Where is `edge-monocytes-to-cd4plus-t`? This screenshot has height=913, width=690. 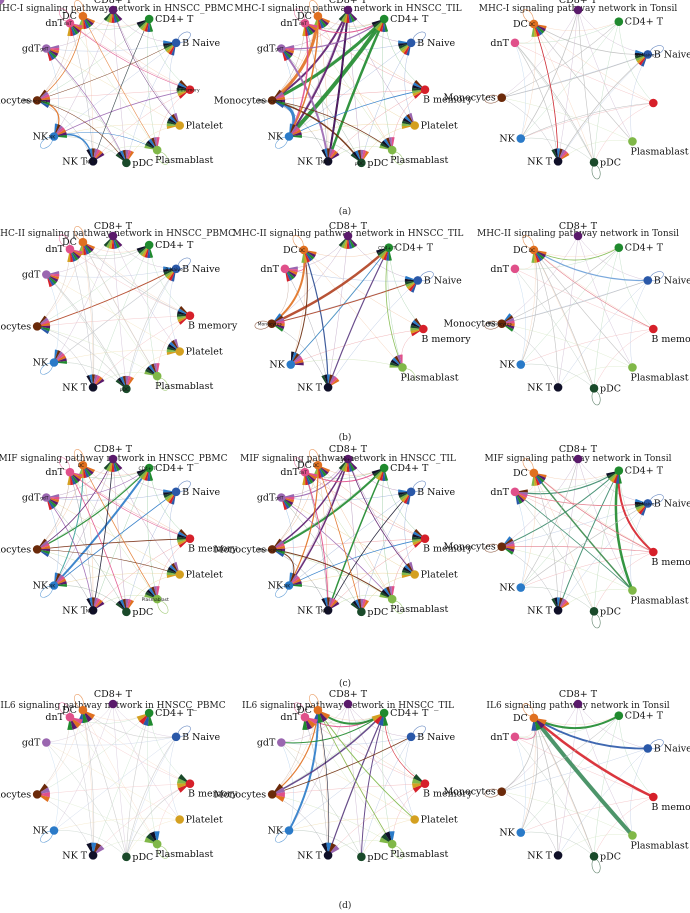
edge-monocytes-to-cd4plus-t is located at coordinates (560, 509).